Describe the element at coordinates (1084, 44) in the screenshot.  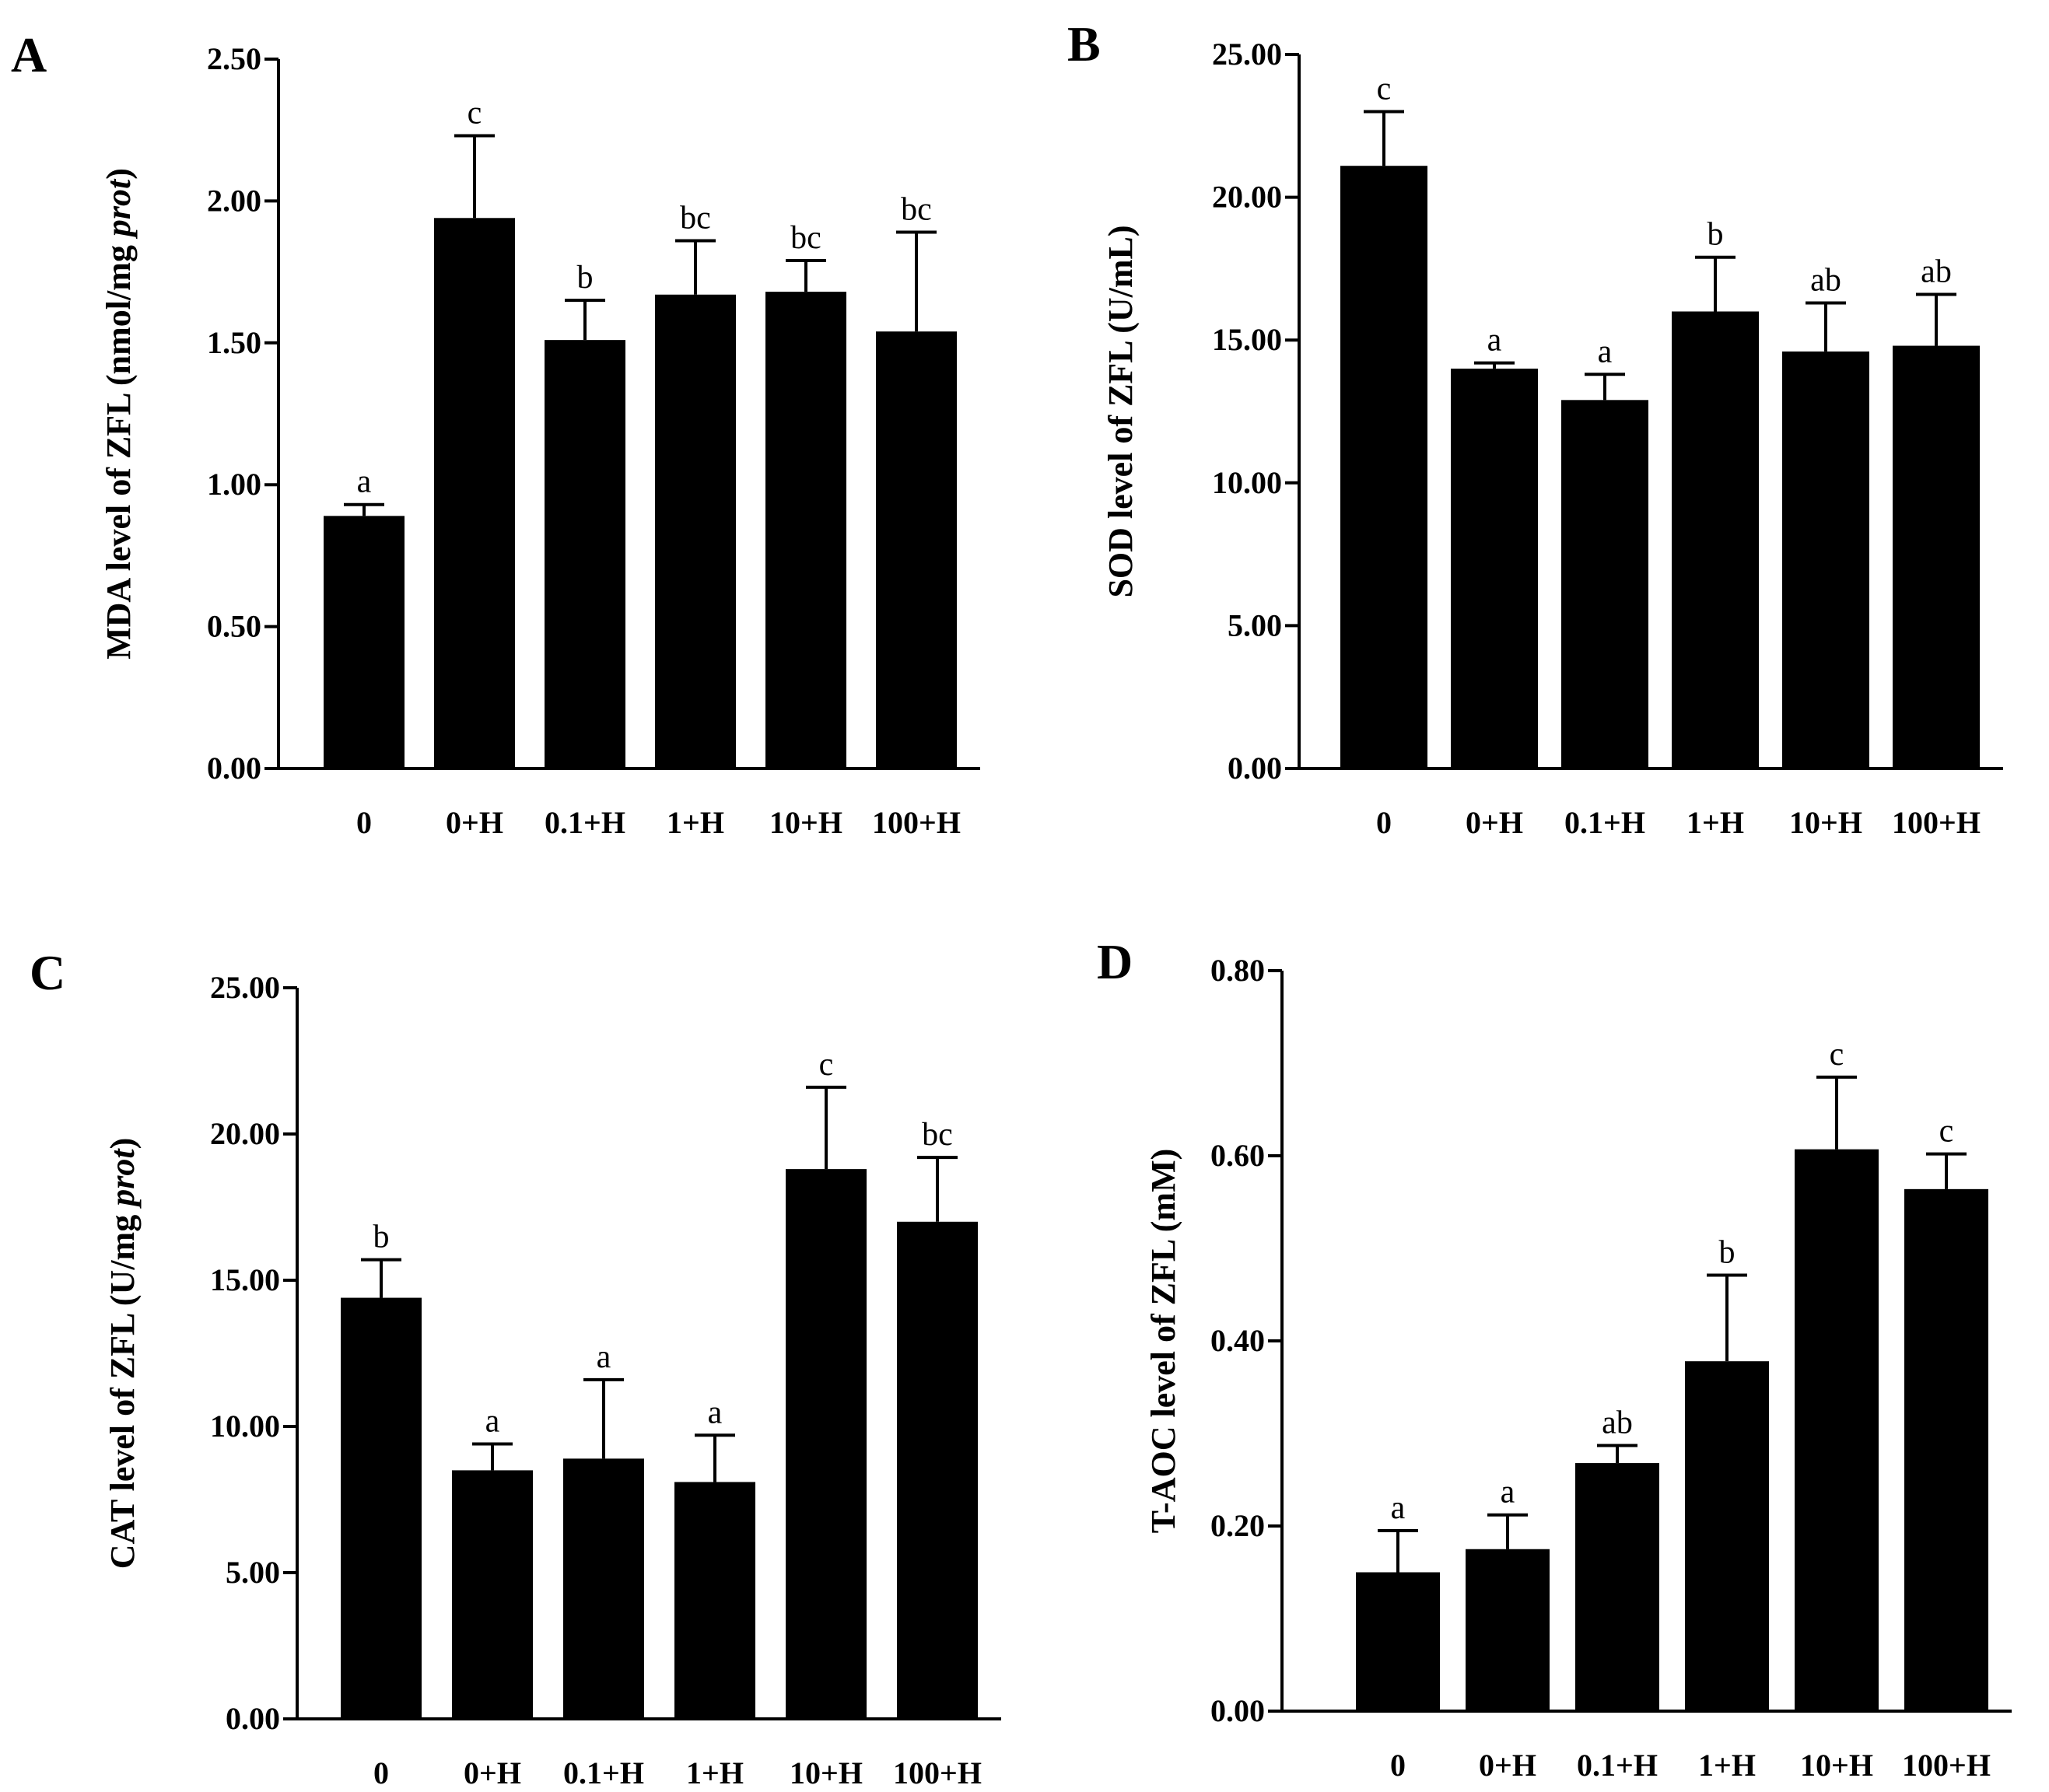
I see `panel-letter: B` at that location.